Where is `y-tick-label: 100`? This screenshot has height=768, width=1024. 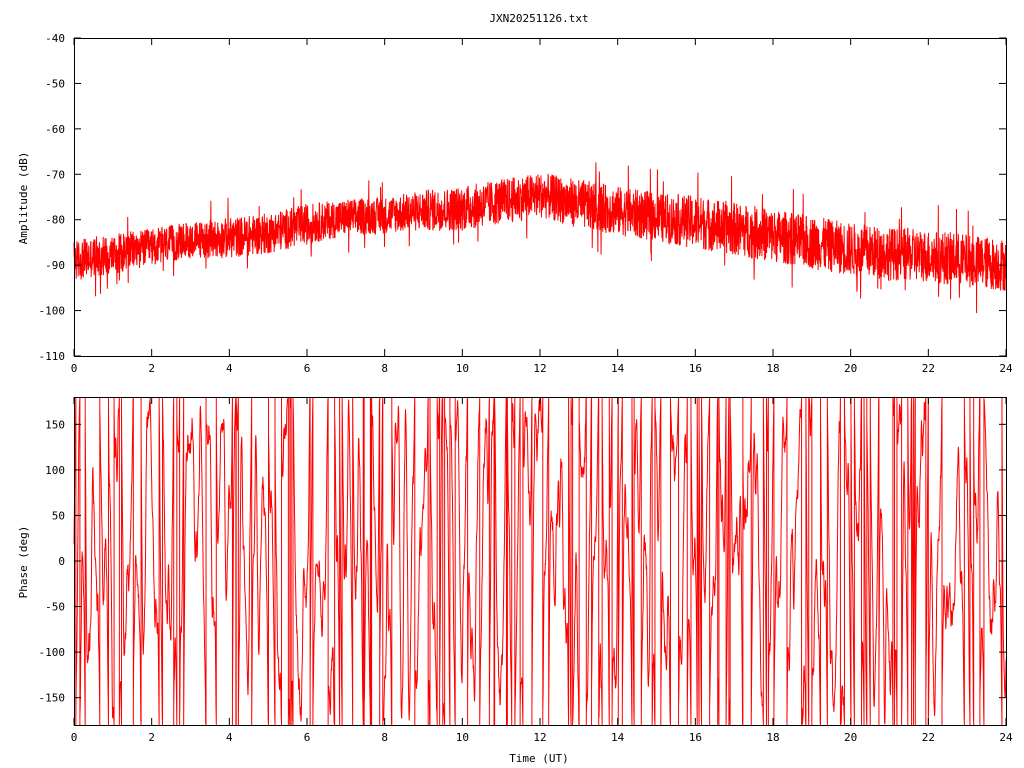 y-tick-label: 100 is located at coordinates (55, 470).